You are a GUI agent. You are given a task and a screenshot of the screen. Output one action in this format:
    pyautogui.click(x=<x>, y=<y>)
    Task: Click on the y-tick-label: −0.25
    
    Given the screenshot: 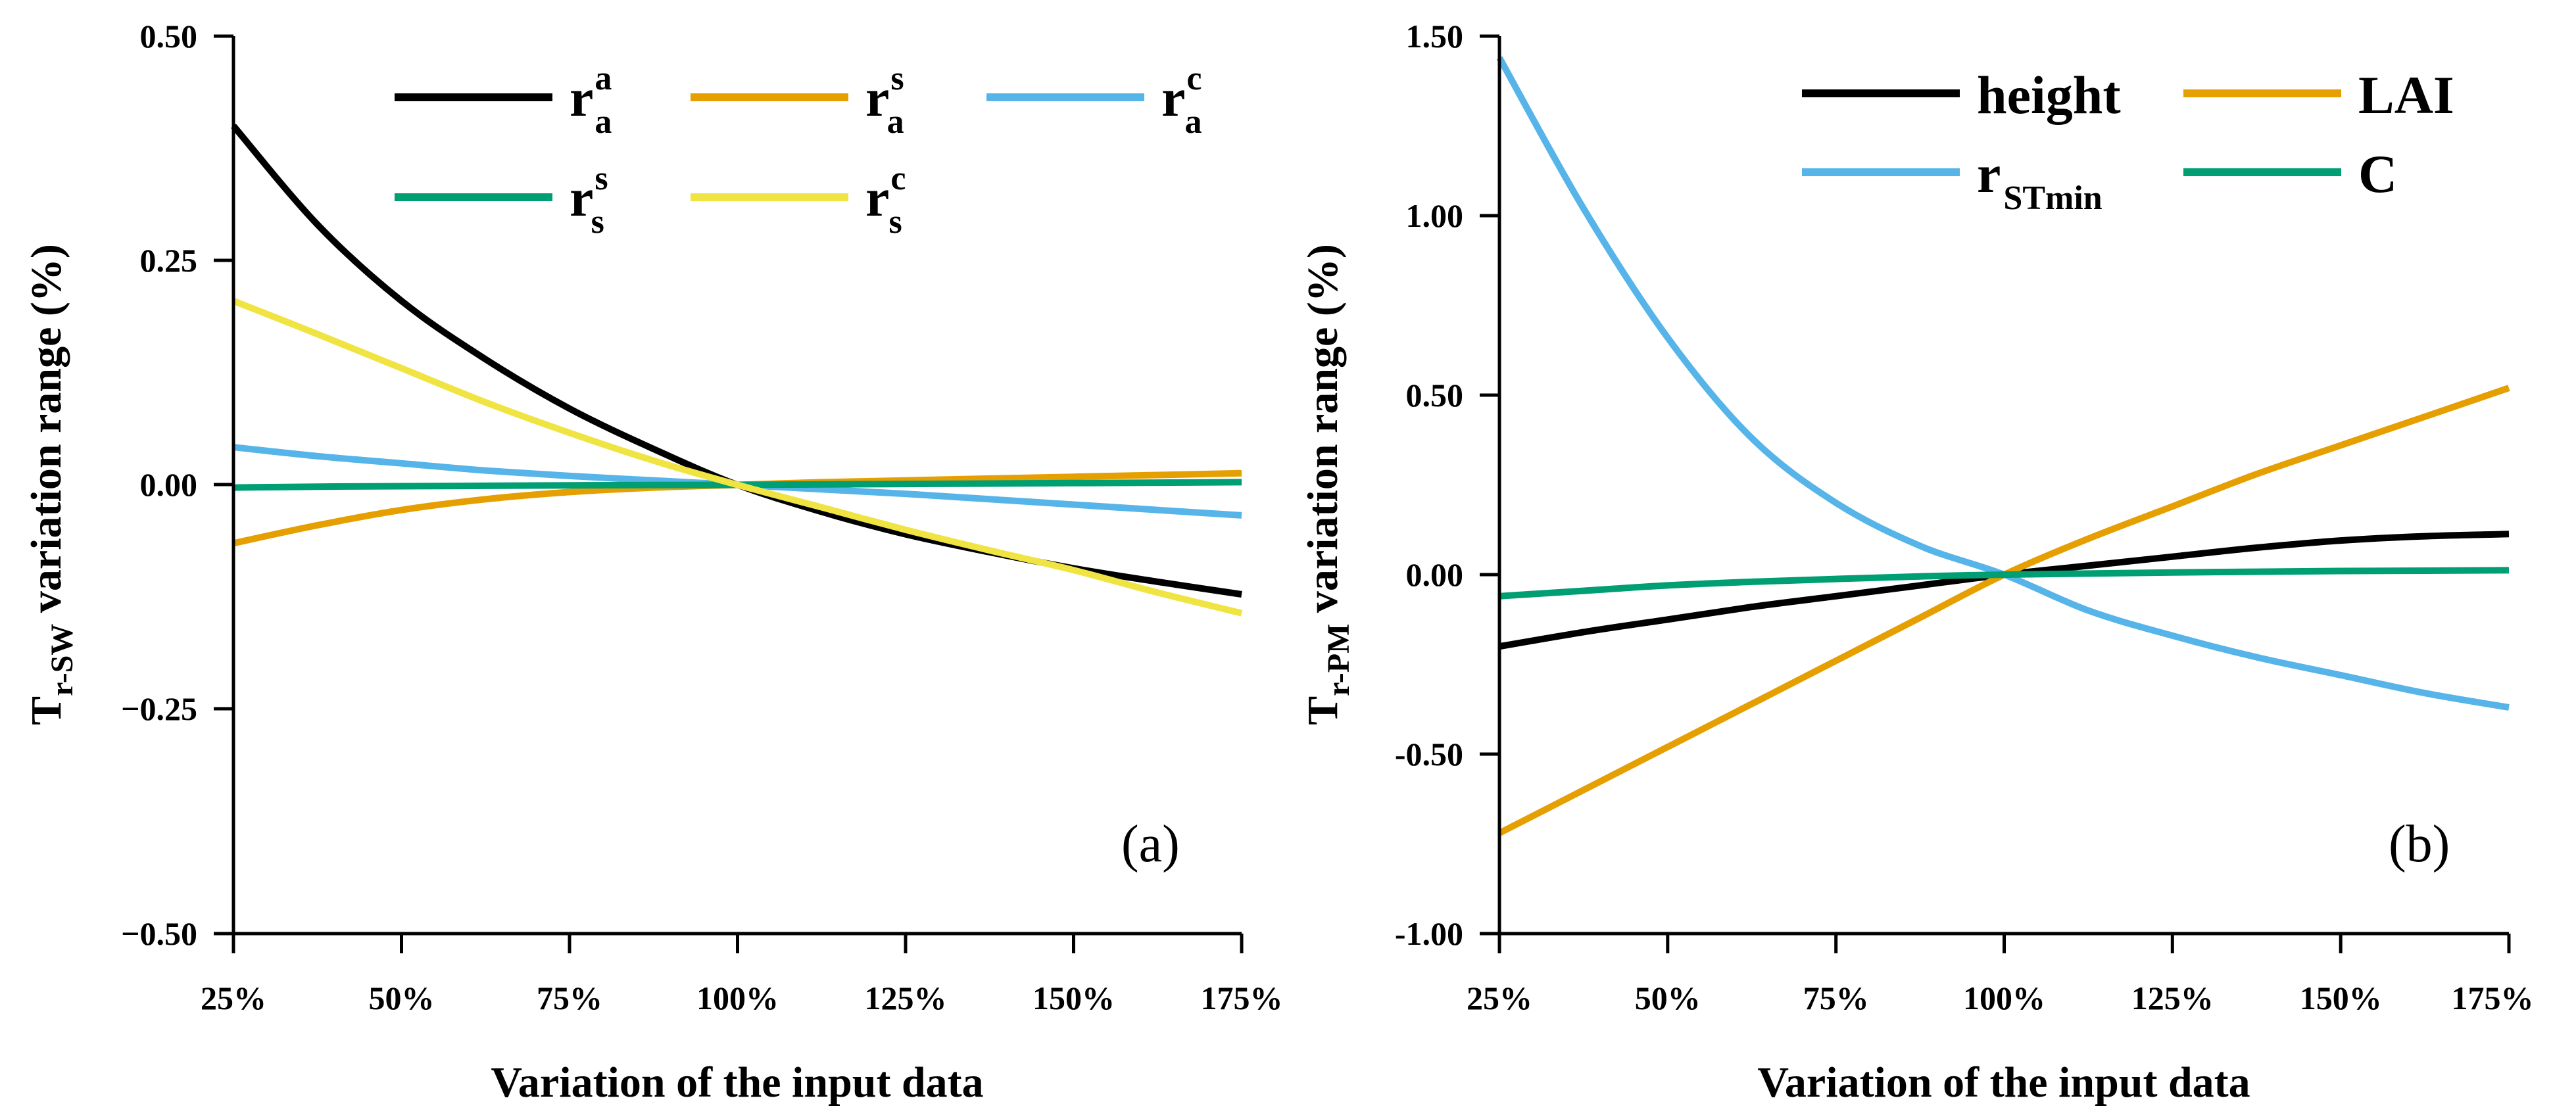 What is the action you would take?
    pyautogui.click(x=159, y=708)
    